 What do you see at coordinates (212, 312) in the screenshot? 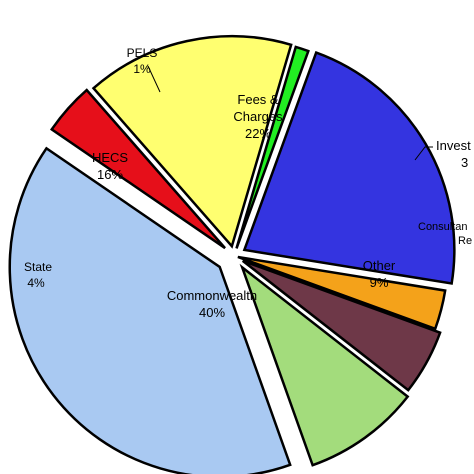
I see `value-commonwealth: 40%` at bounding box center [212, 312].